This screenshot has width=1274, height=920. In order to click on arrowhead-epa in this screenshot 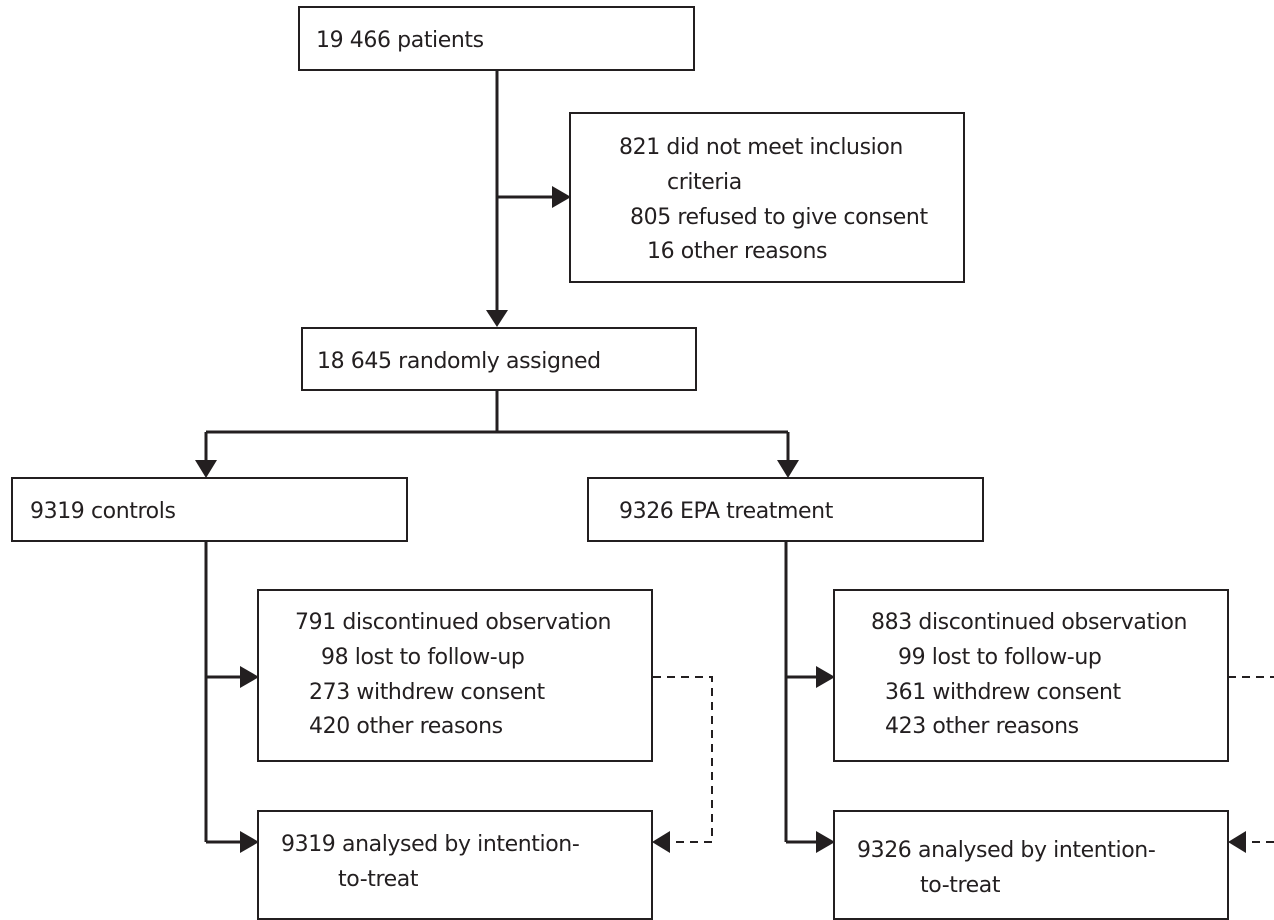, I will do `click(788, 469)`.